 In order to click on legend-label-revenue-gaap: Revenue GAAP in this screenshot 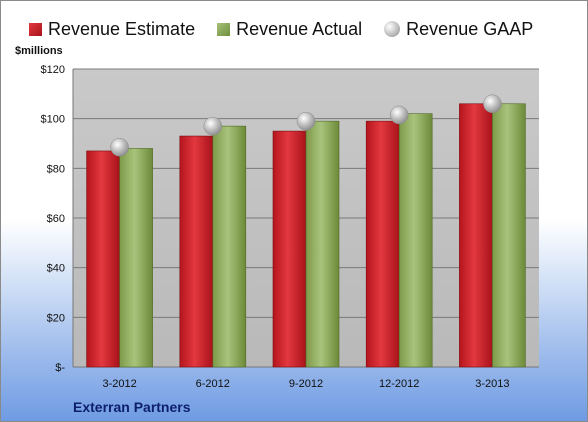, I will do `click(470, 28)`.